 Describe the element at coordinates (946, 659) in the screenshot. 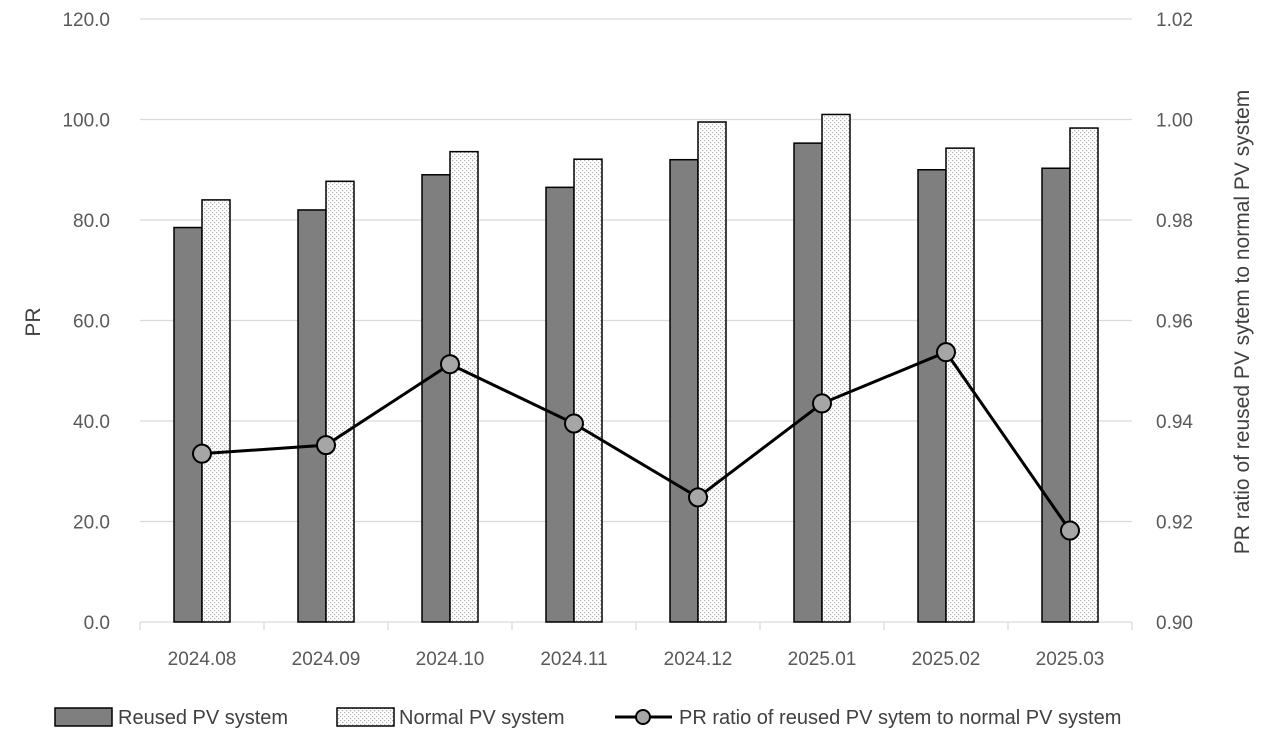

I see `x-tick-label: 2025.02` at that location.